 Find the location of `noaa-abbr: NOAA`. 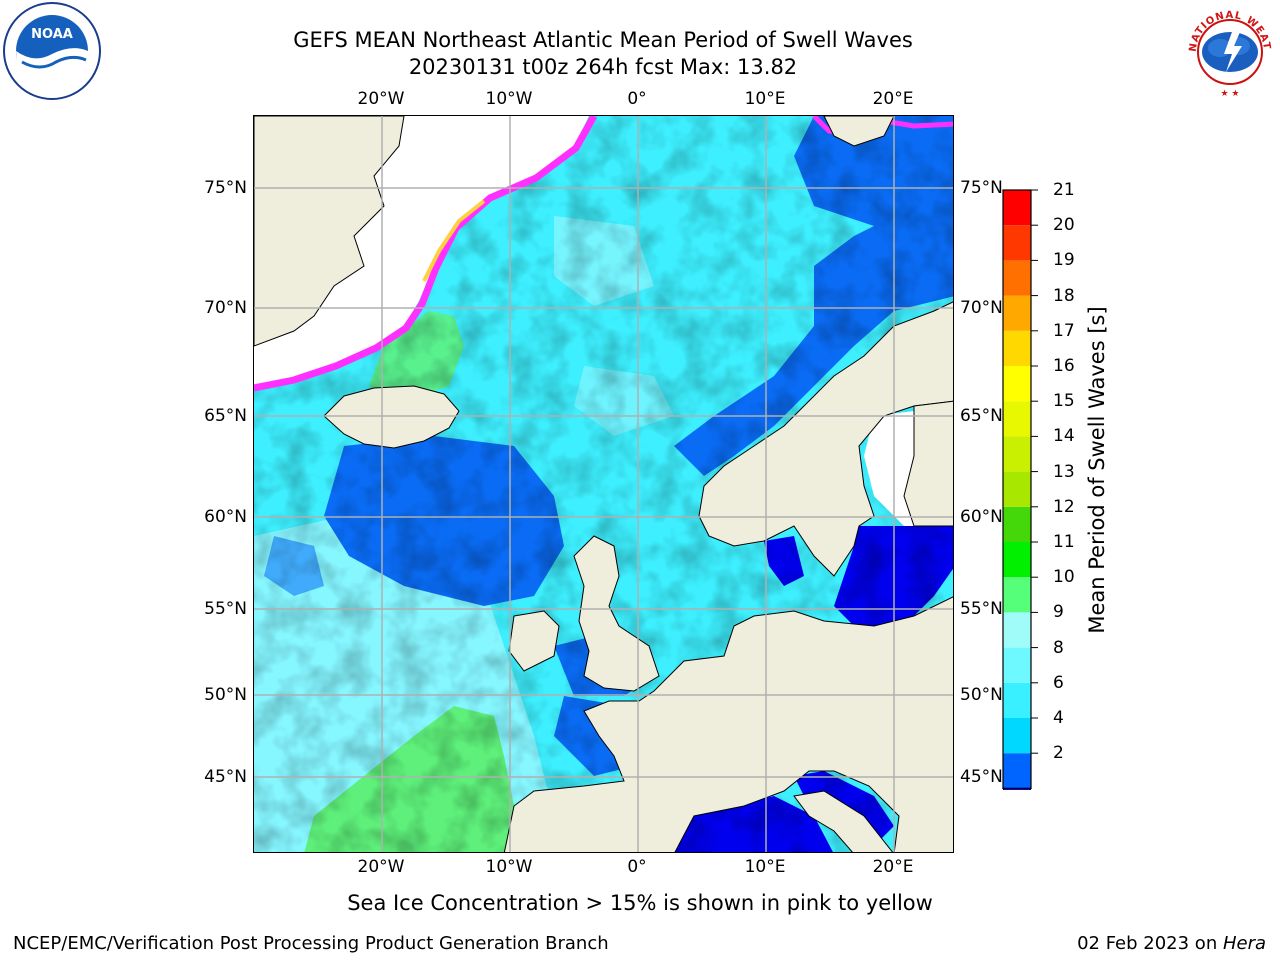

noaa-abbr: NOAA is located at coordinates (52, 34).